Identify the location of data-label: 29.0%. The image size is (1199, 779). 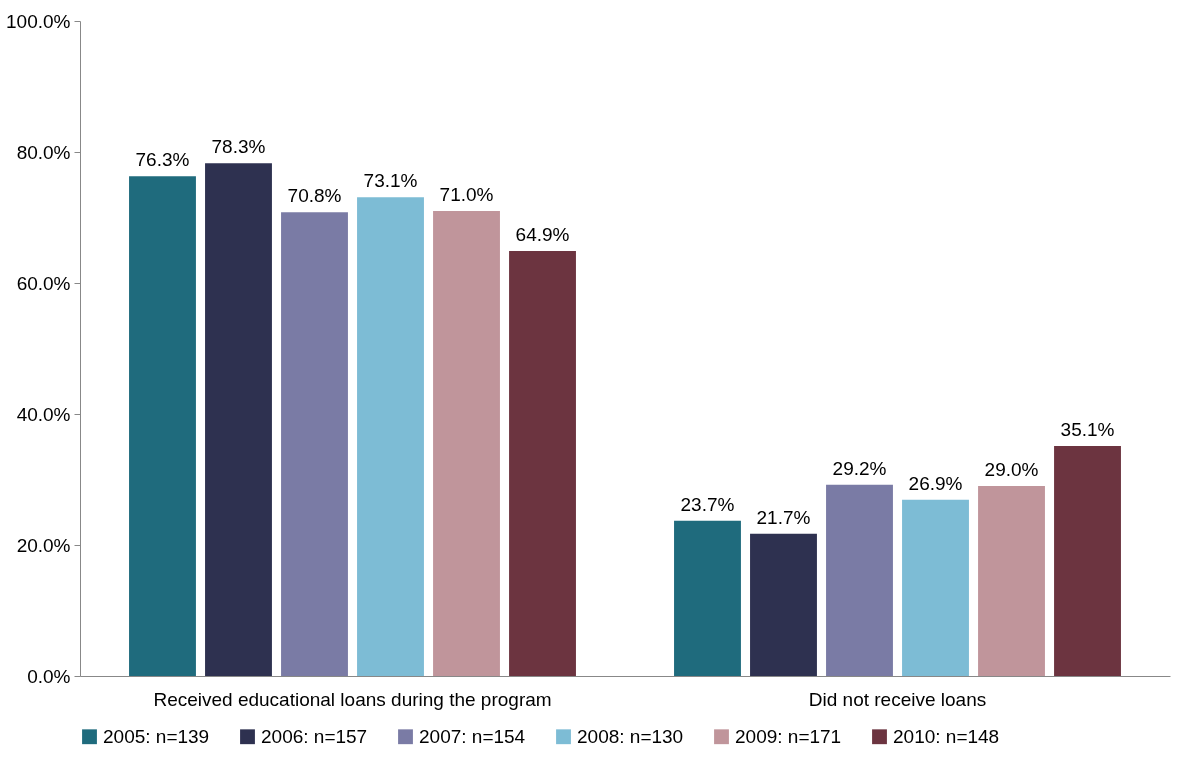
(1011, 470).